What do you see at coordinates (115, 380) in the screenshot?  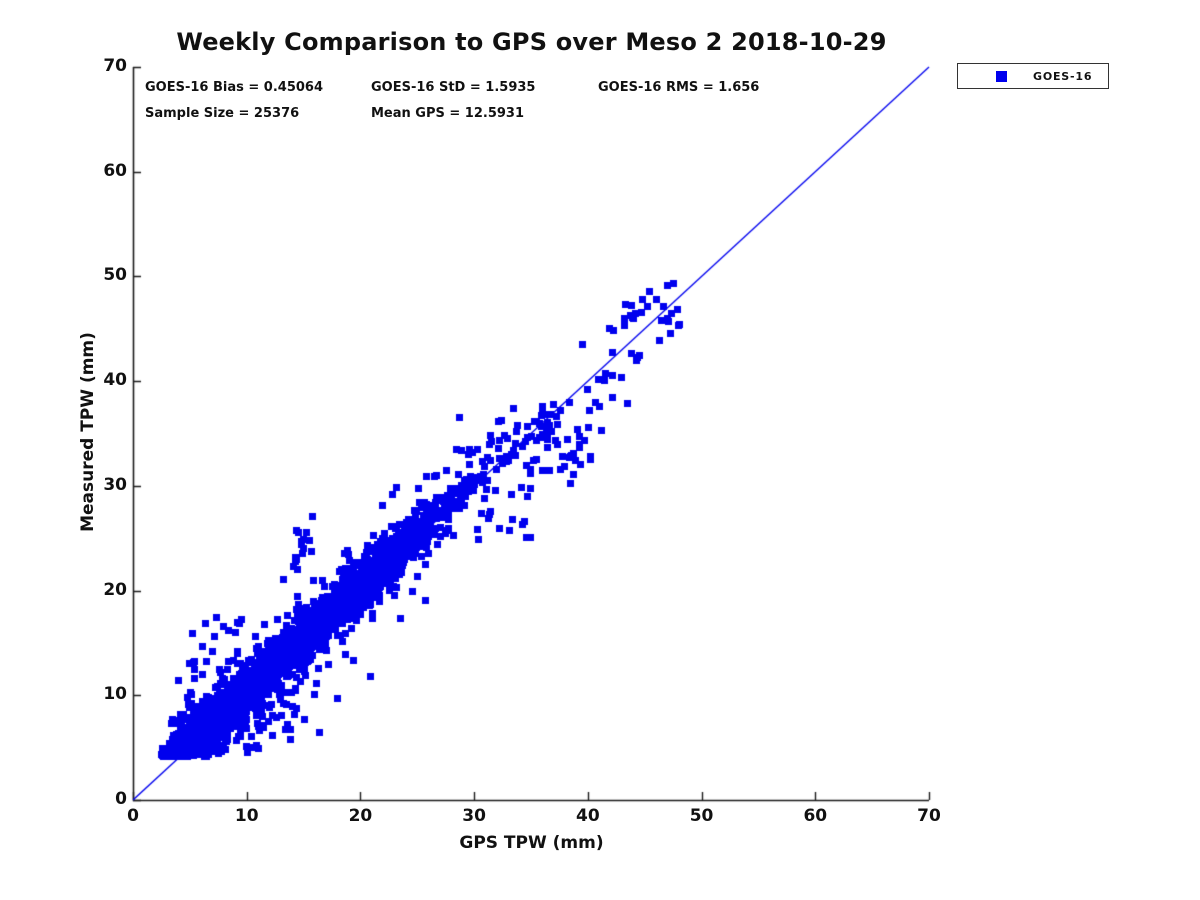 I see `y-tick-label: 40` at bounding box center [115, 380].